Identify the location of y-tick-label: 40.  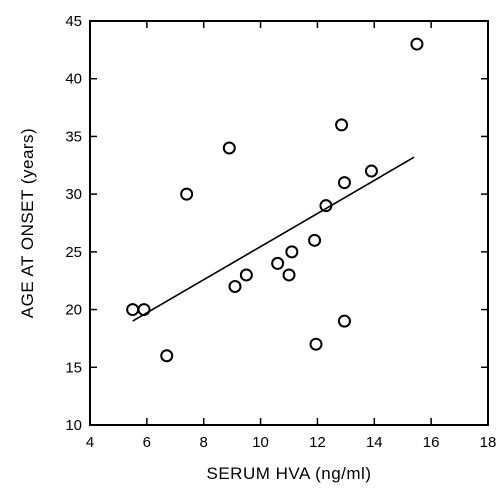
(73, 79).